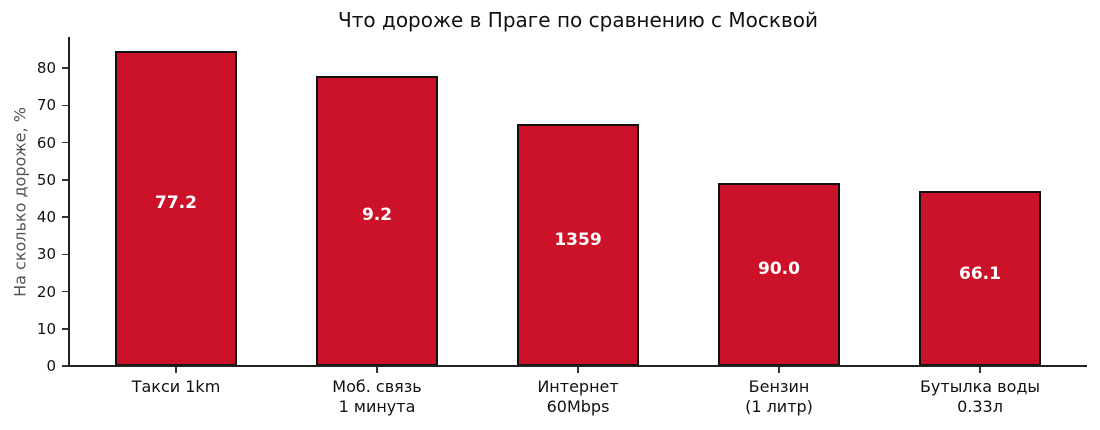 This screenshot has width=1100, height=430. Describe the element at coordinates (980, 274) in the screenshot. I see `bar-annotation: 66.1` at that location.